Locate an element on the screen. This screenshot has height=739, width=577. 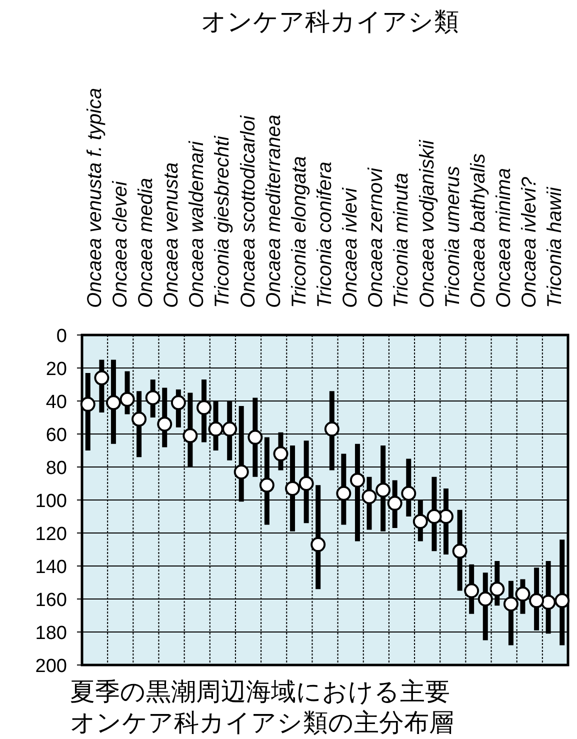
y-tick-label: 180 is located at coordinates (51, 633).